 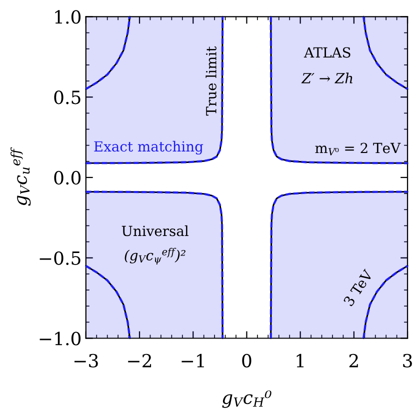 What do you see at coordinates (60, 258) in the screenshot?
I see `y-tick-label: −0.5` at bounding box center [60, 258].